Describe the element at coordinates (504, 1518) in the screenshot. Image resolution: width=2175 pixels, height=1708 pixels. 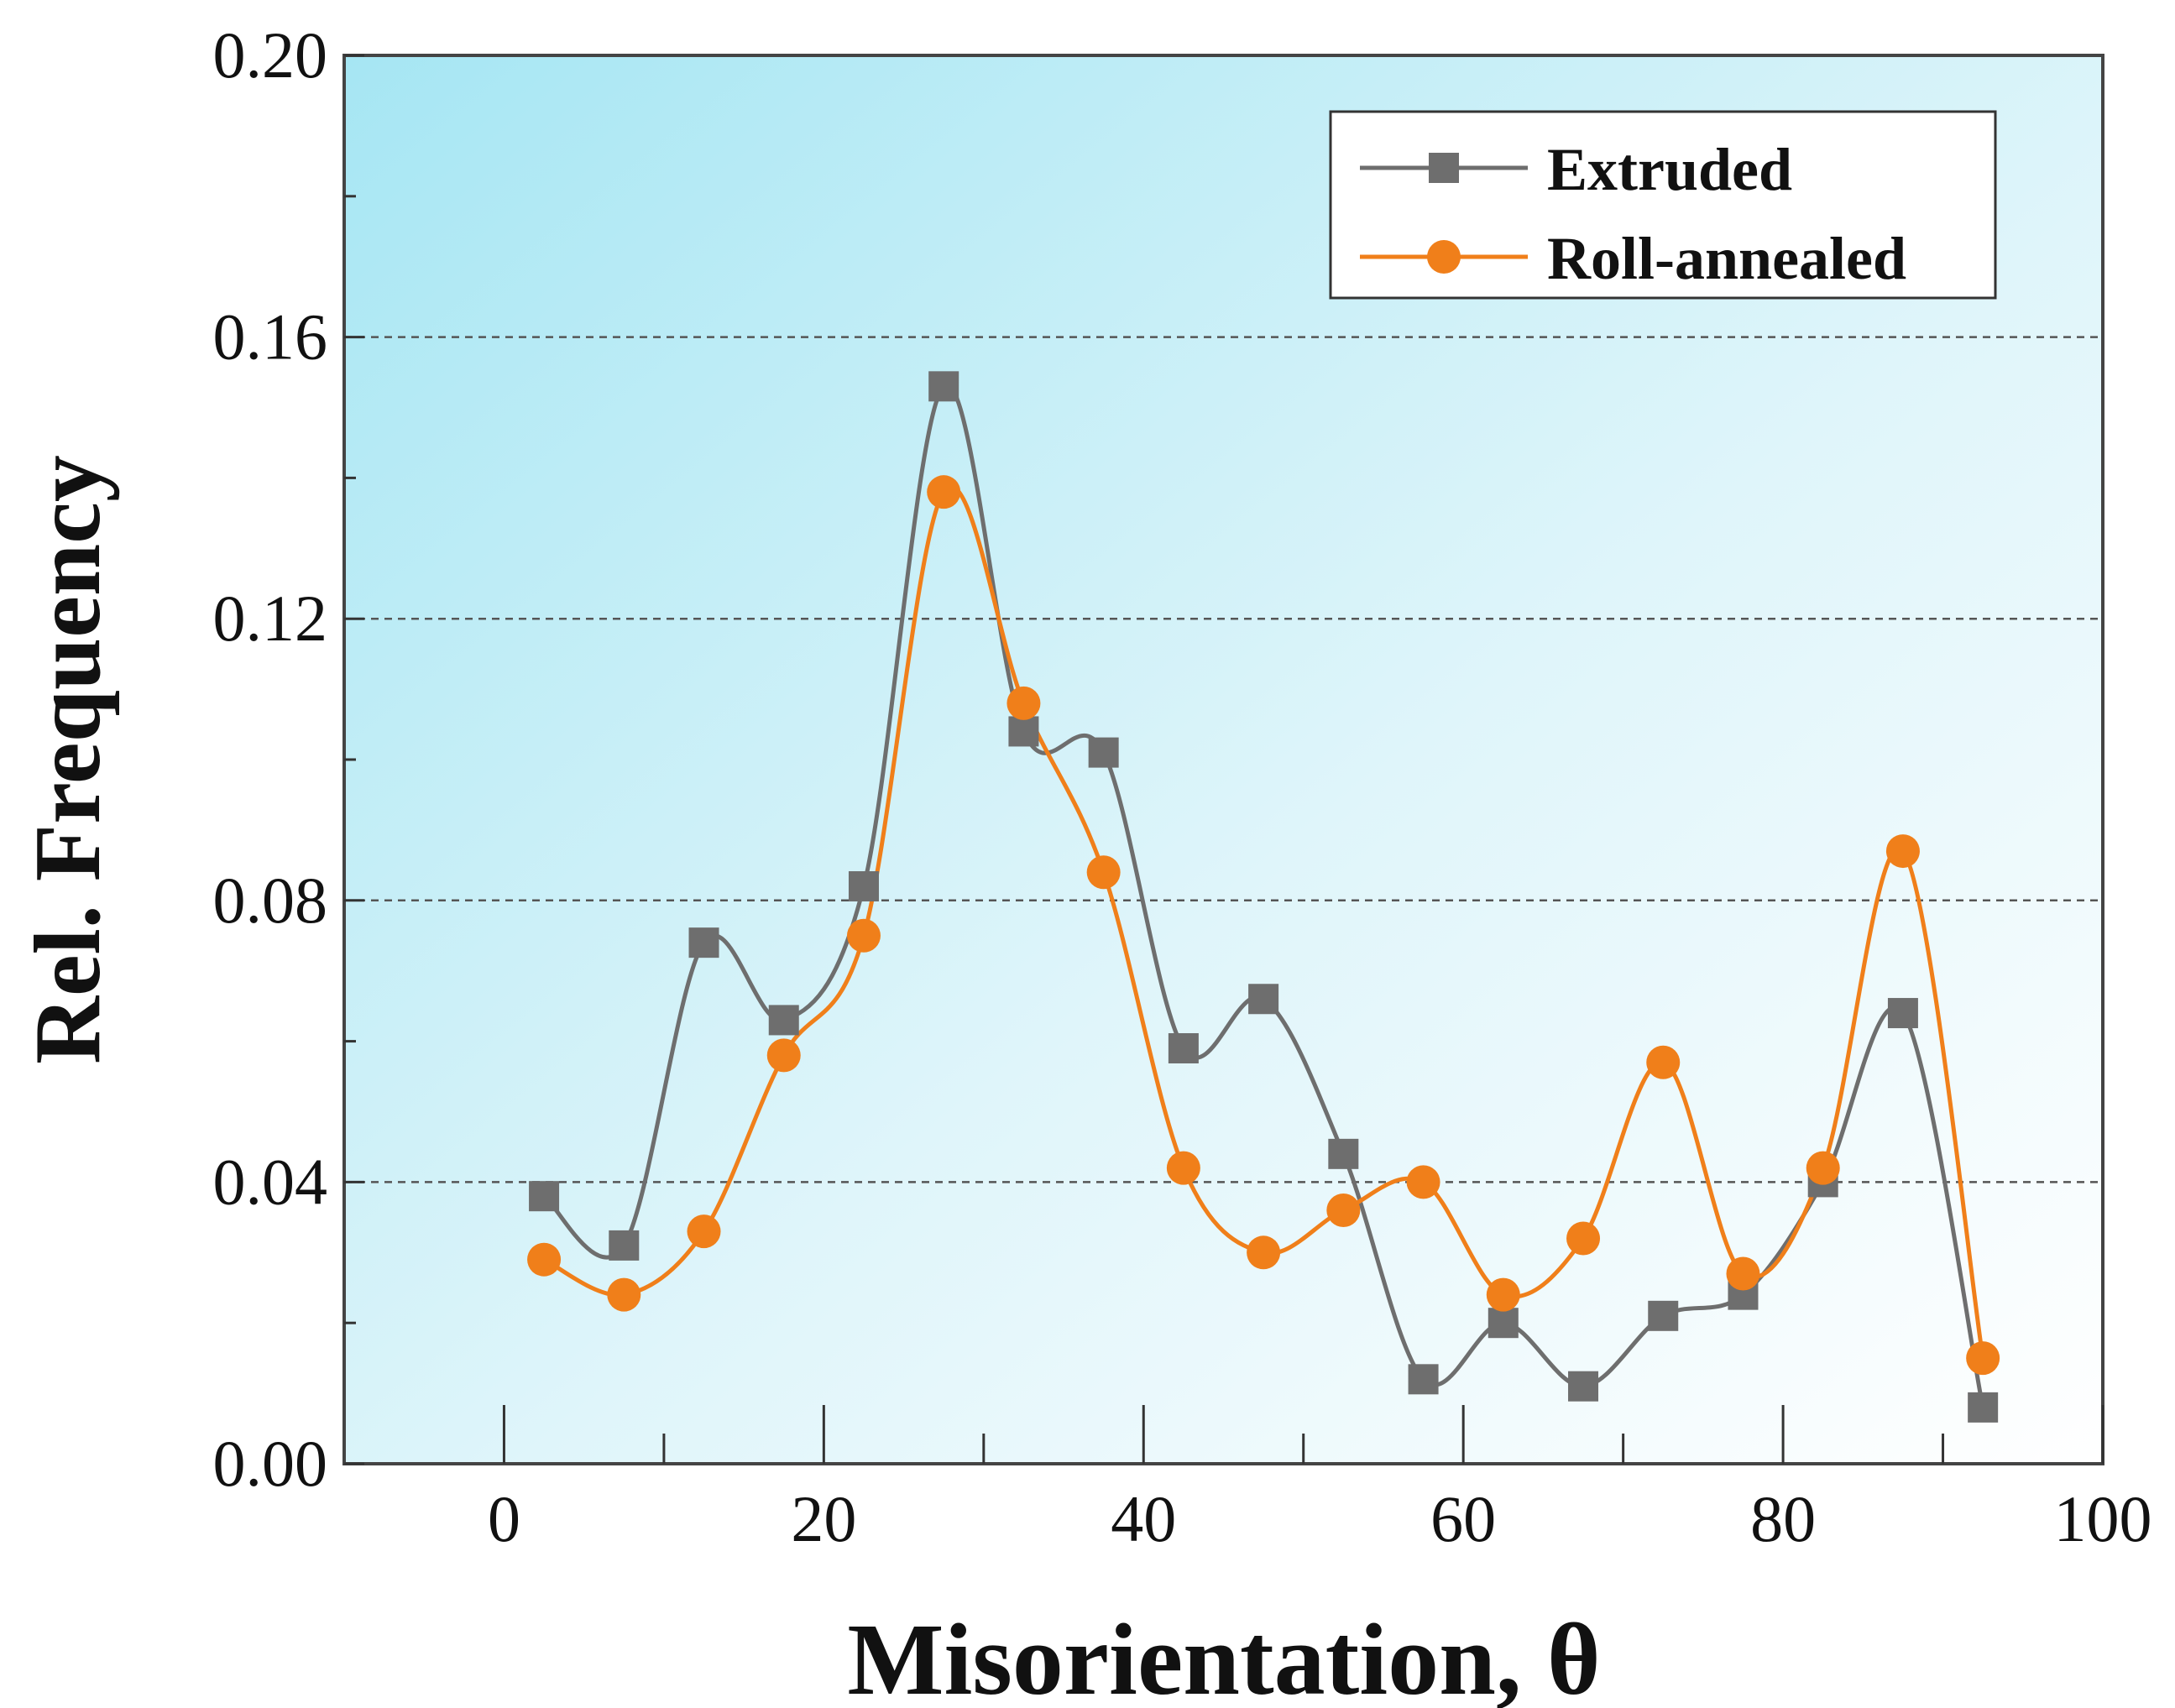
I see `x-tick-label: 0` at that location.